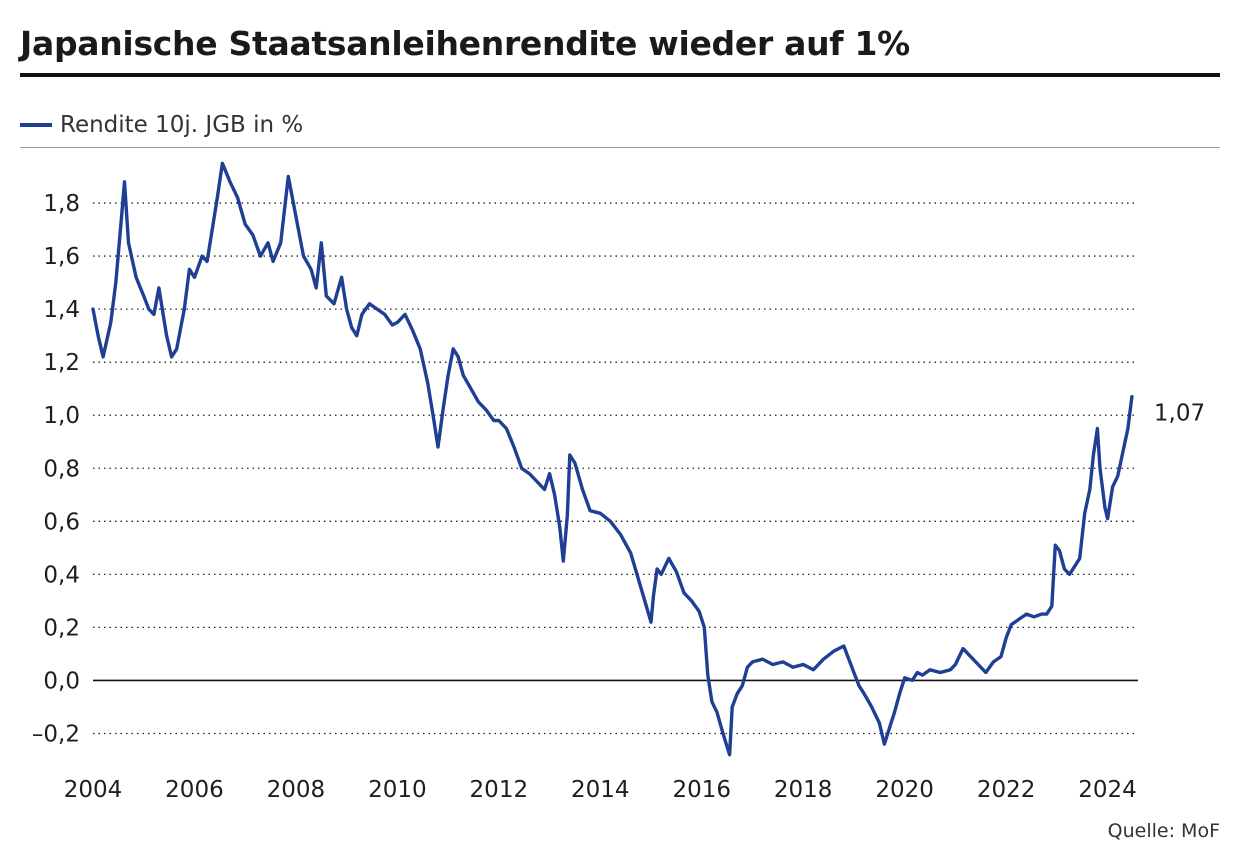 The height and width of the screenshot is (868, 1240). I want to click on x-tick-label: 2022, so click(1006, 790).